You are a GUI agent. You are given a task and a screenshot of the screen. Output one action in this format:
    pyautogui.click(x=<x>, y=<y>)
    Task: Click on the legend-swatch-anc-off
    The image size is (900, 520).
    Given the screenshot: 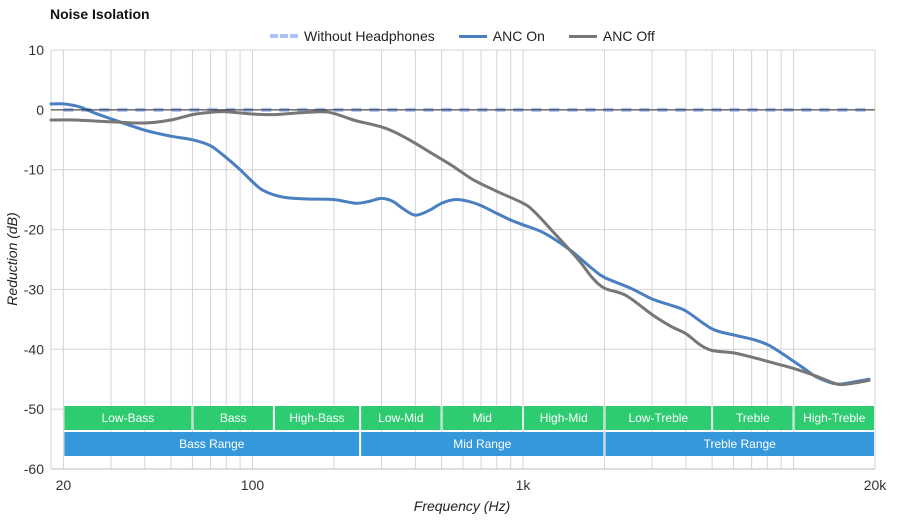 What is the action you would take?
    pyautogui.click(x=582, y=36)
    